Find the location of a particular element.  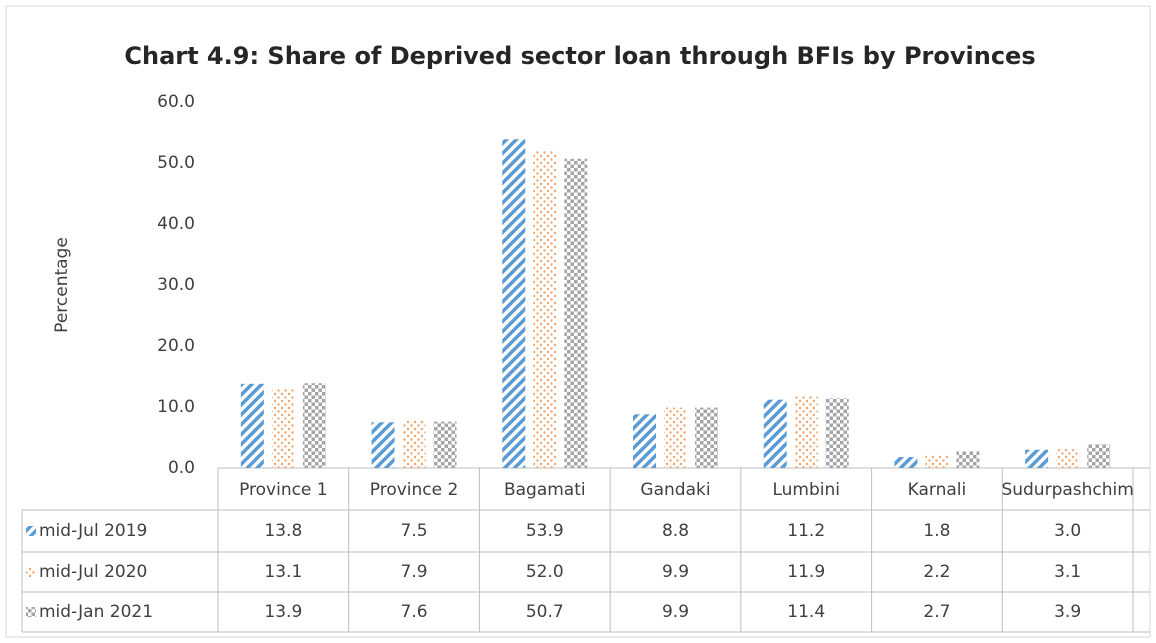

y-tick-label: 0.0 is located at coordinates (181, 468).